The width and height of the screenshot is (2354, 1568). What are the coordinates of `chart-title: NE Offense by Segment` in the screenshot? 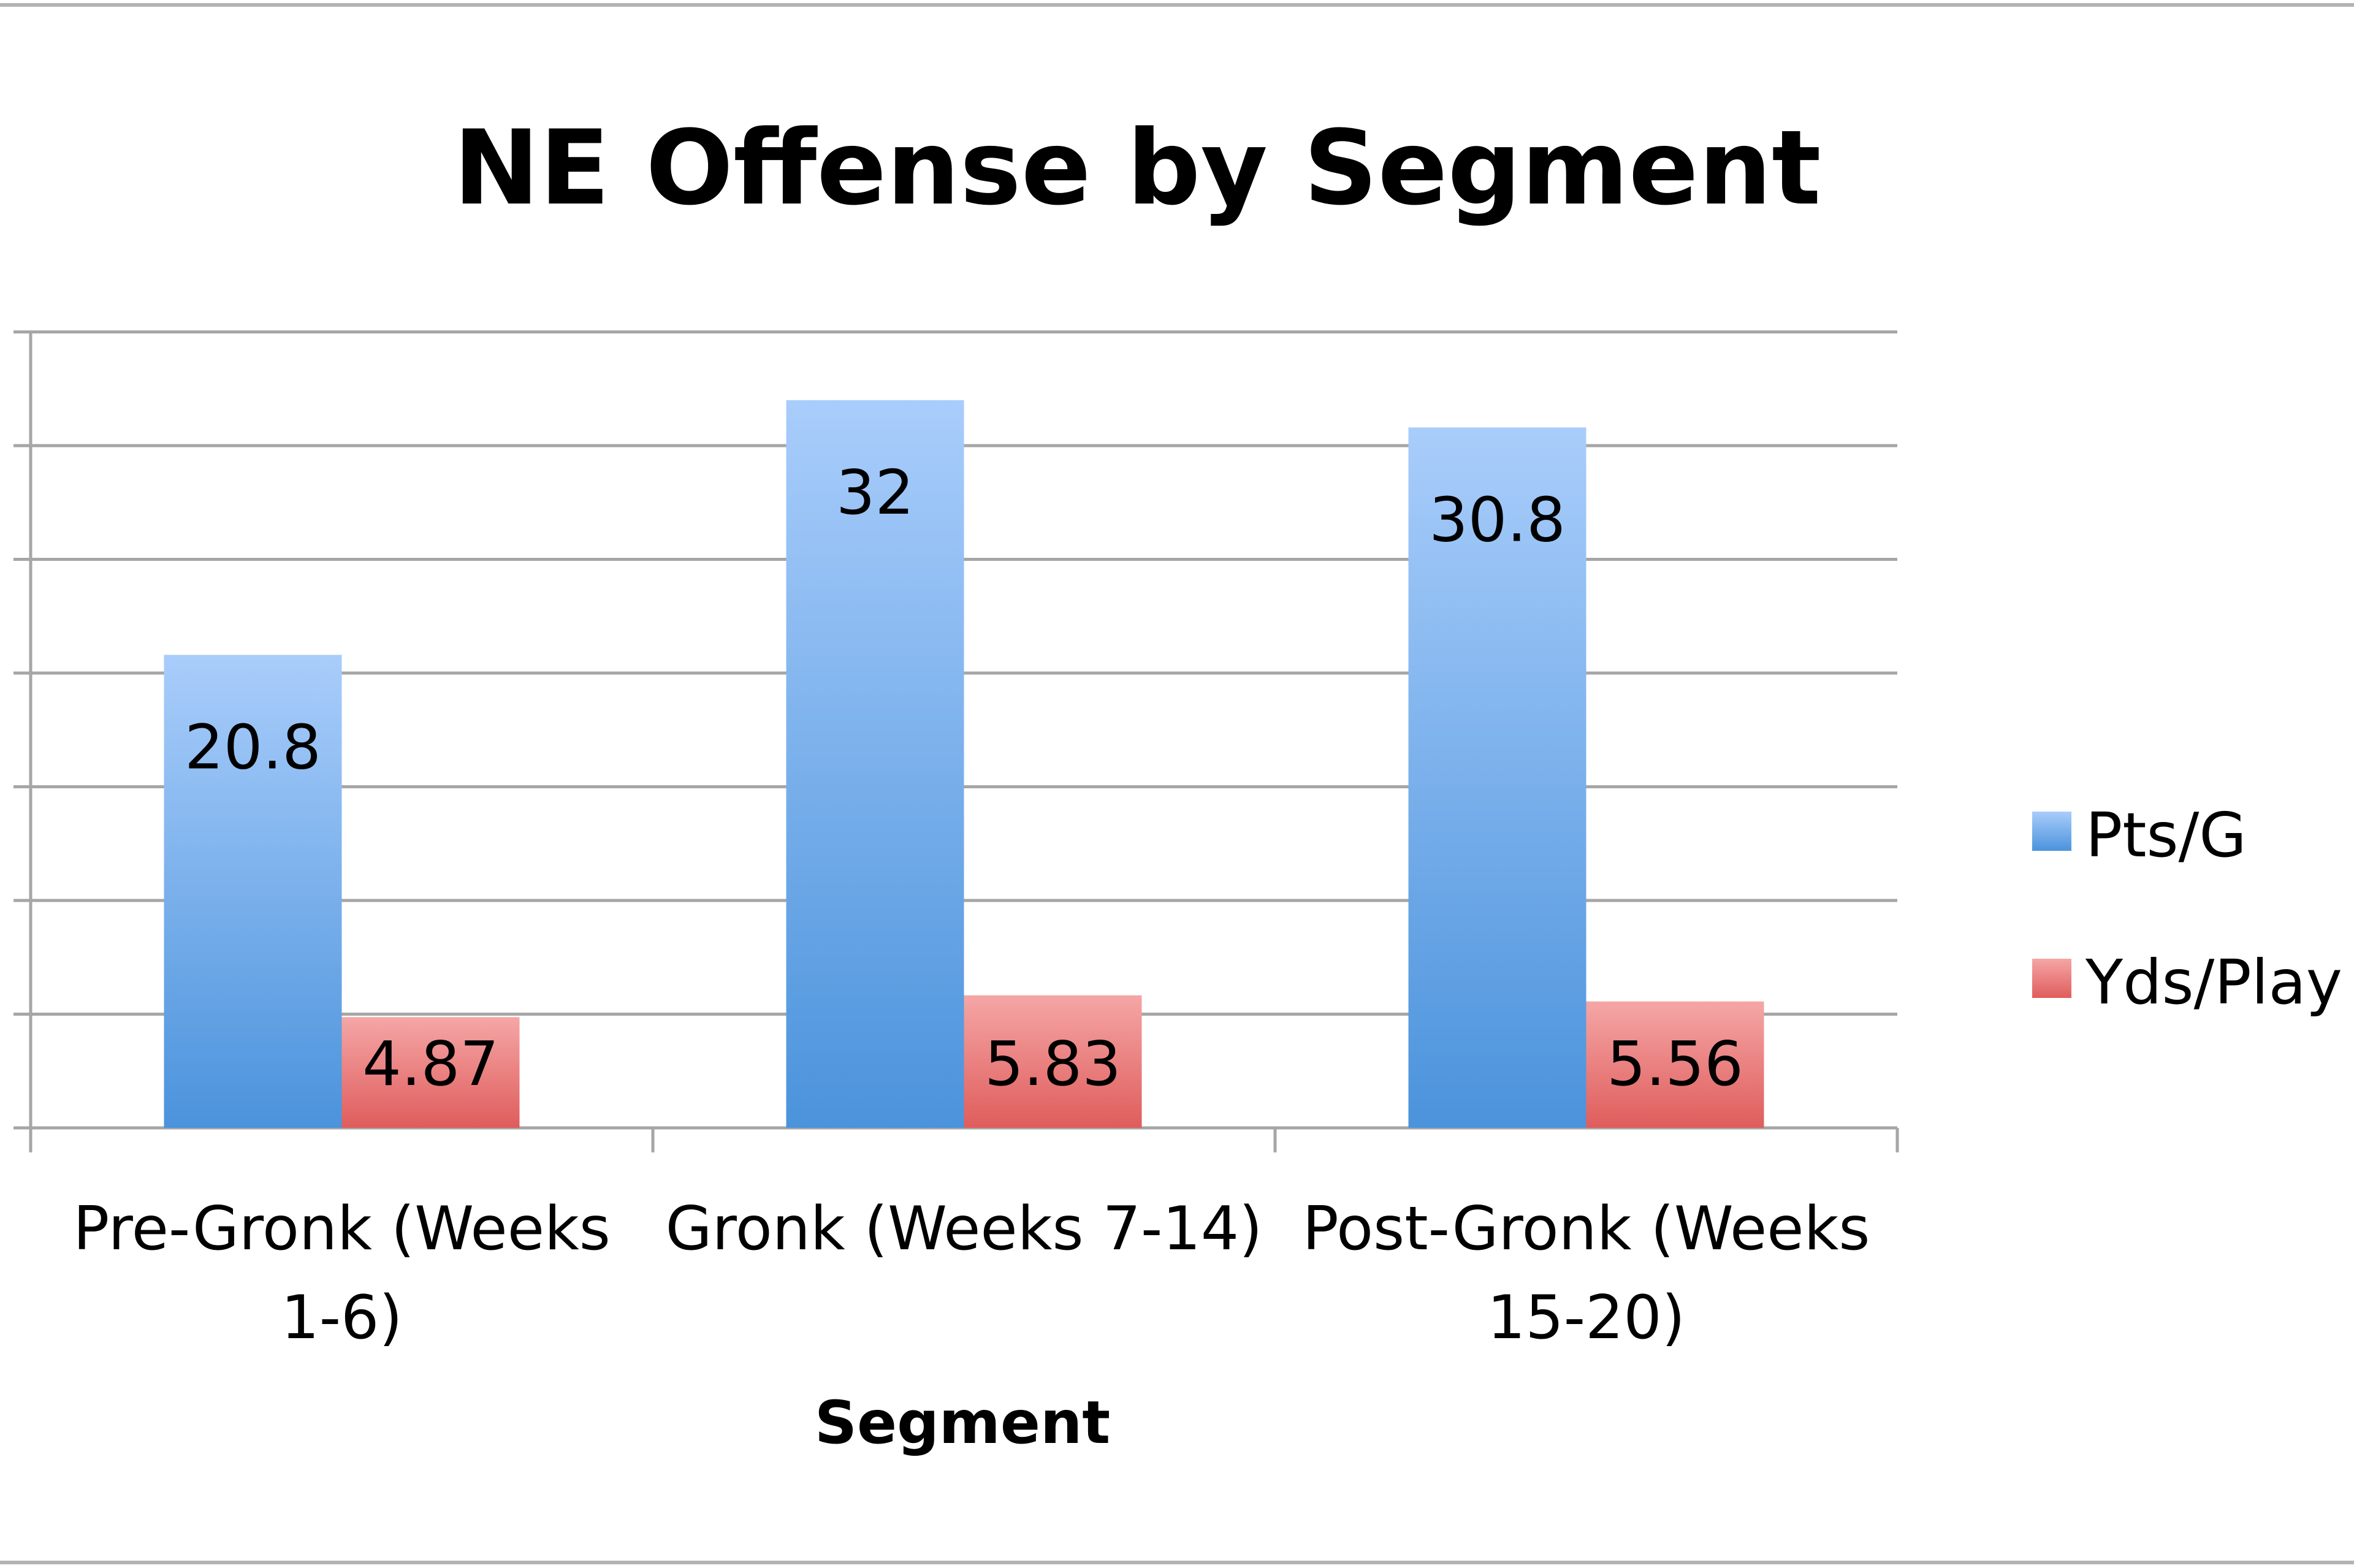 It's located at (1137, 168).